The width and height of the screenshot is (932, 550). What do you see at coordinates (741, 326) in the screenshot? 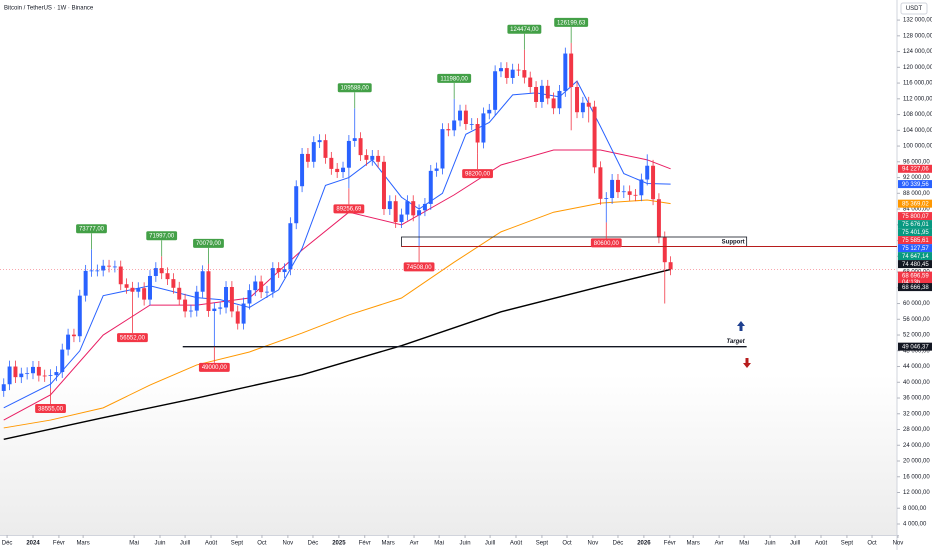
I see `up-arrow` at bounding box center [741, 326].